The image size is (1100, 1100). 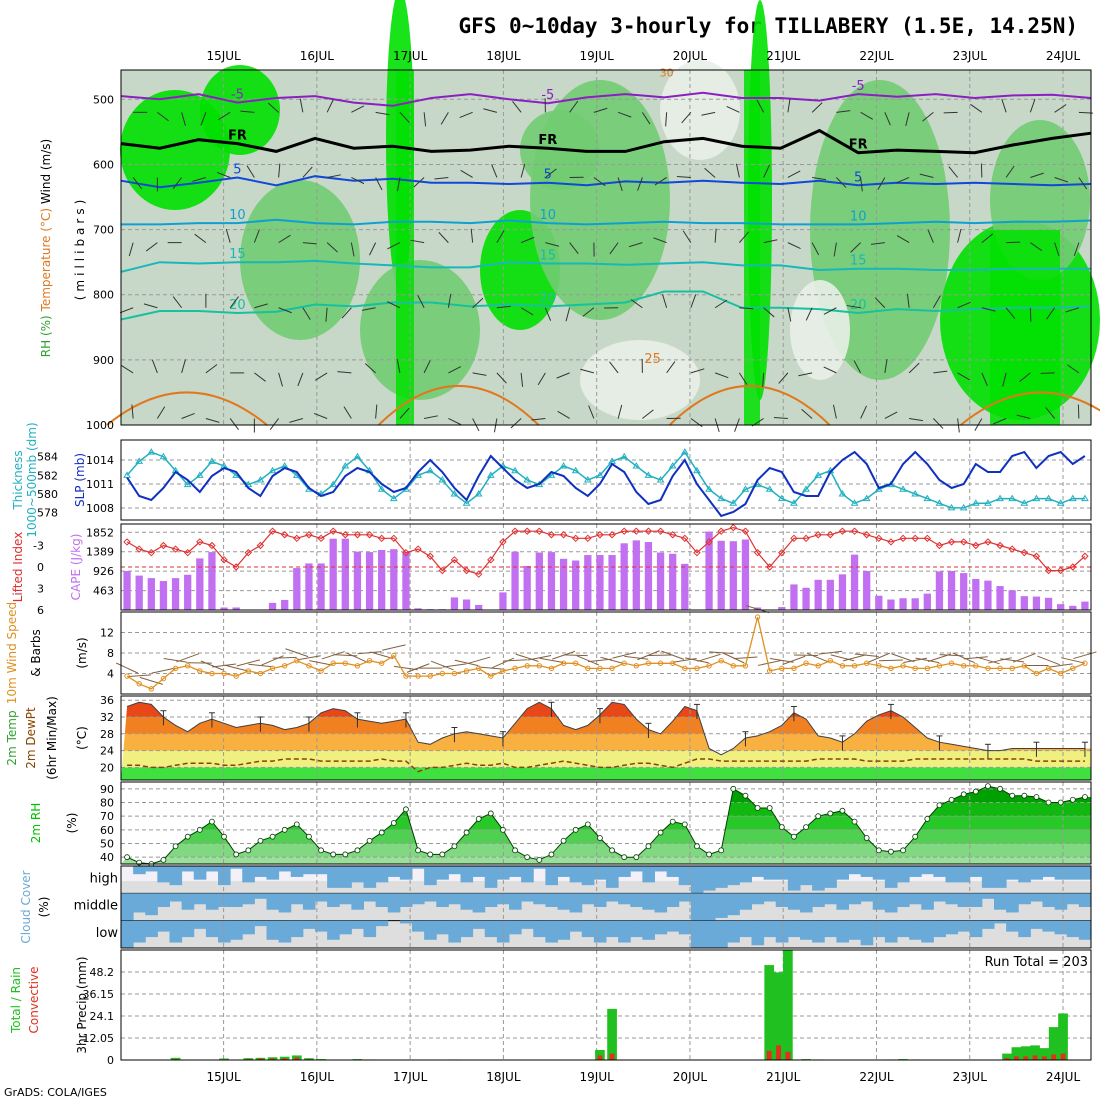 I want to click on y-tick-label: 24.1, so click(x=102, y=1016).